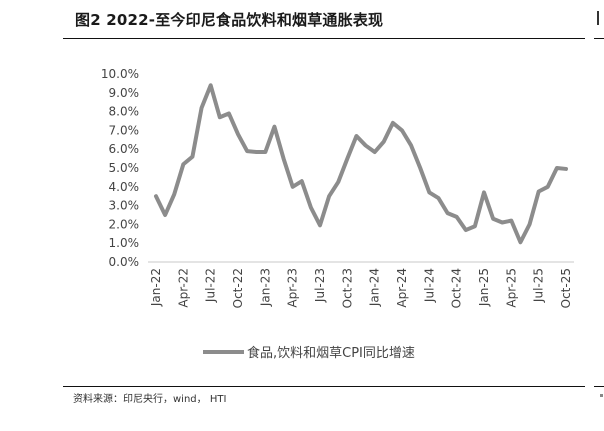  What do you see at coordinates (124, 168) in the screenshot?
I see `y-tick-label: 5.0%` at bounding box center [124, 168].